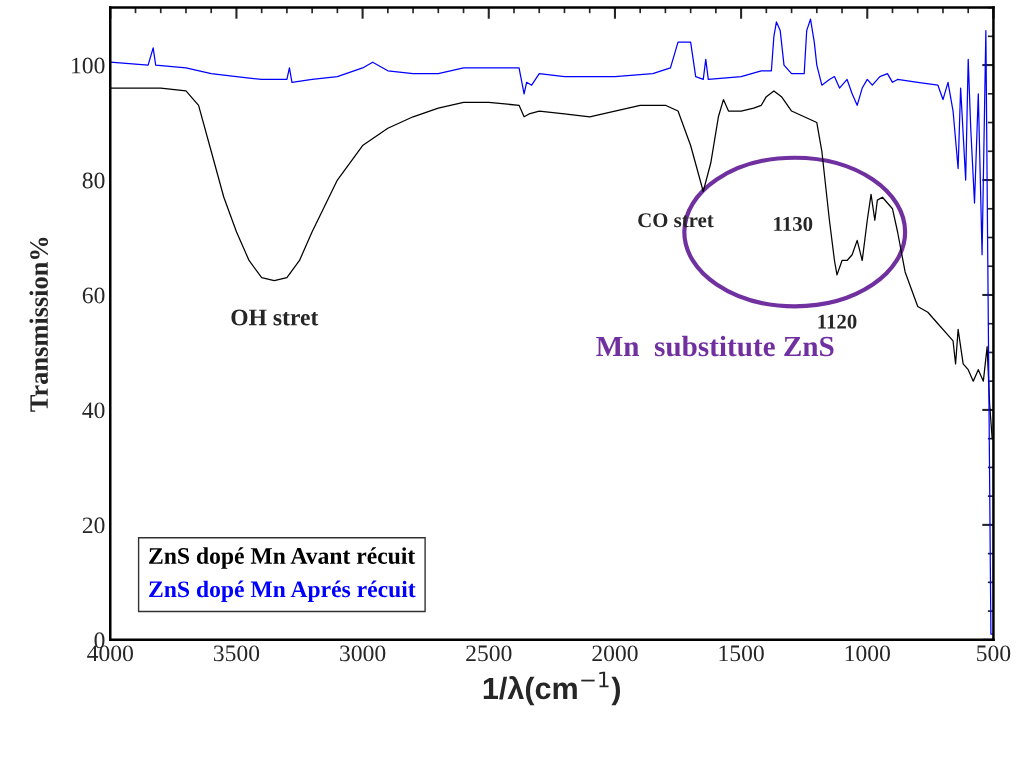  What do you see at coordinates (275, 317) in the screenshot?
I see `annotation: OH stret` at bounding box center [275, 317].